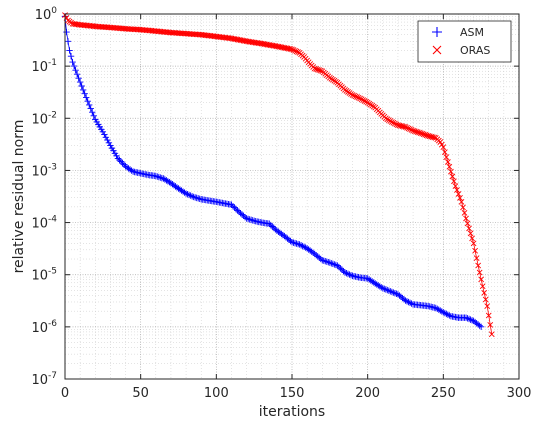  I want to click on y-tick-label: 10⁻³, so click(44, 170).